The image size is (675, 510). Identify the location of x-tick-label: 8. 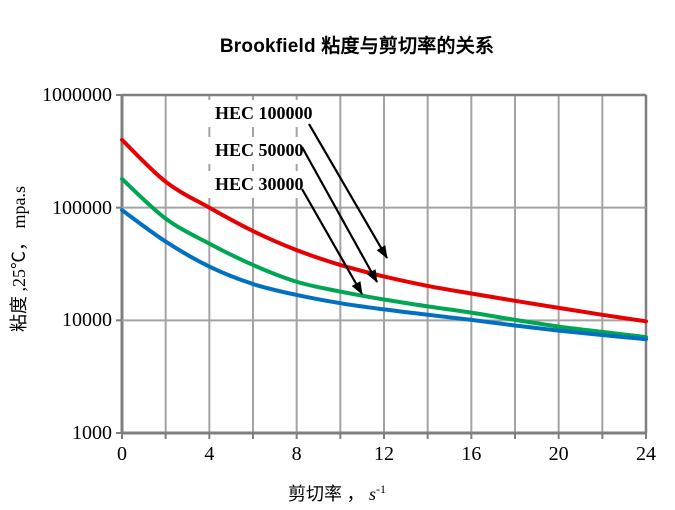
(296, 454).